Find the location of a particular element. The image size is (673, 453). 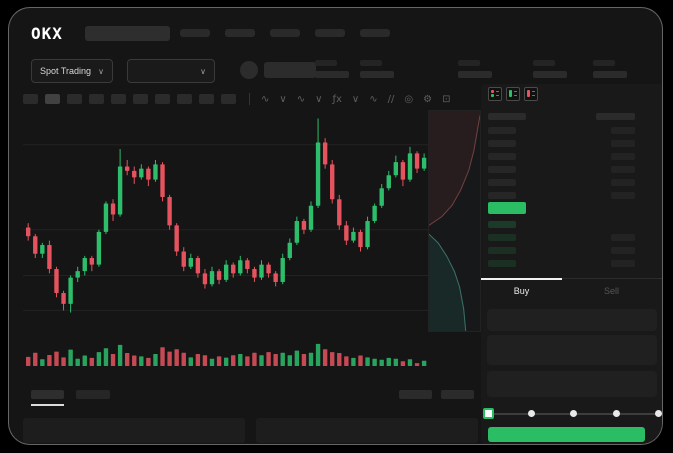

coin-avatar is located at coordinates (249, 70).